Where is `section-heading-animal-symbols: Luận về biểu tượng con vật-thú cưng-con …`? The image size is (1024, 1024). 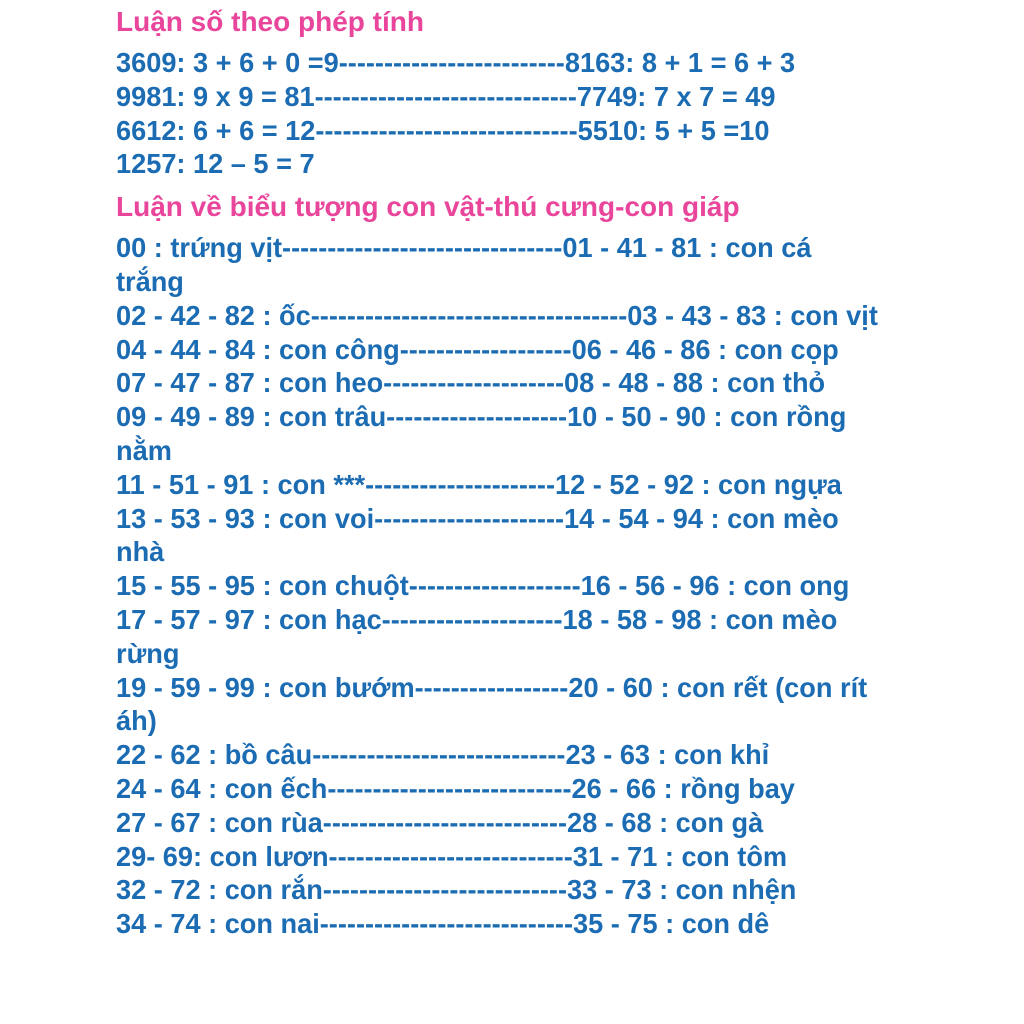
section-heading-animal-symbols: Luận về biểu tượng con vật-thú cưng-con … is located at coordinates (428, 207).